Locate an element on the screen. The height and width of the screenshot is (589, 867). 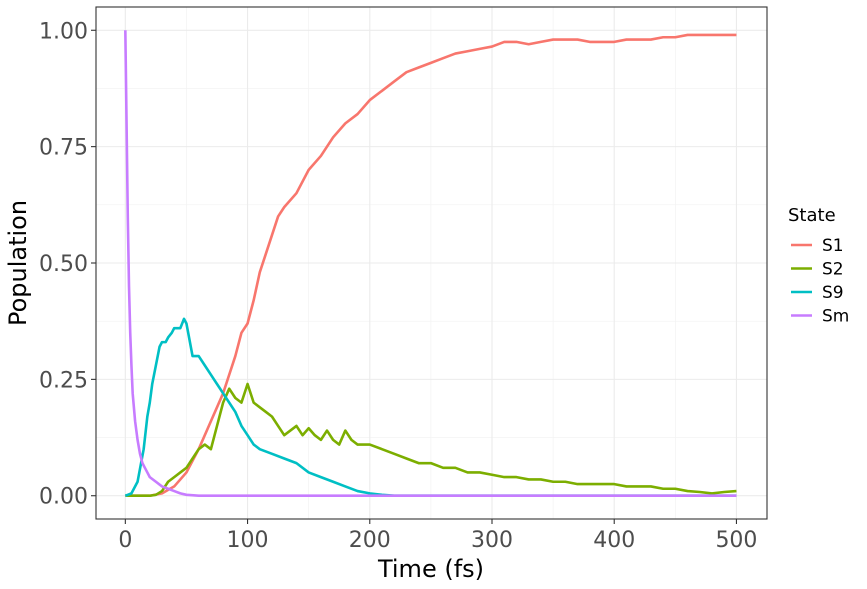
y-axis-title: Population is located at coordinates (18, 263).